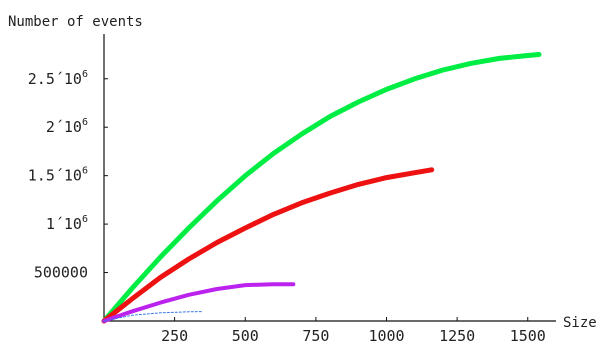  What do you see at coordinates (174, 336) in the screenshot?
I see `x-tick-label: 250` at bounding box center [174, 336].